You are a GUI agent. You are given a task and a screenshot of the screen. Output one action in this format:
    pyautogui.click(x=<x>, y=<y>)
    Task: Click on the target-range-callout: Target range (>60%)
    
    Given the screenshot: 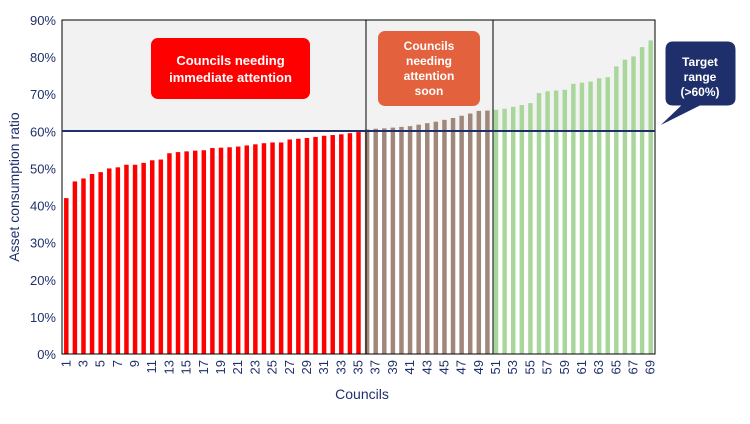 What is the action you would take?
    pyautogui.click(x=697, y=84)
    